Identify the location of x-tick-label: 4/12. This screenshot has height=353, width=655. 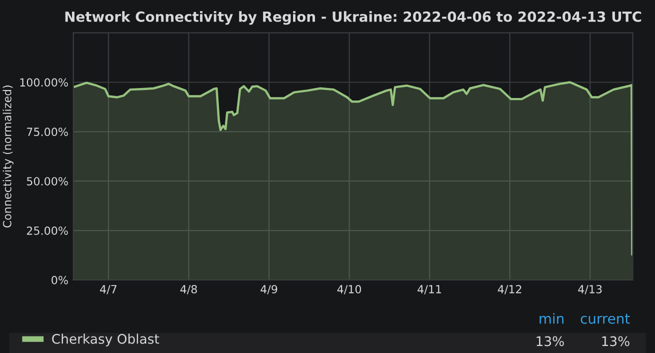
(510, 289).